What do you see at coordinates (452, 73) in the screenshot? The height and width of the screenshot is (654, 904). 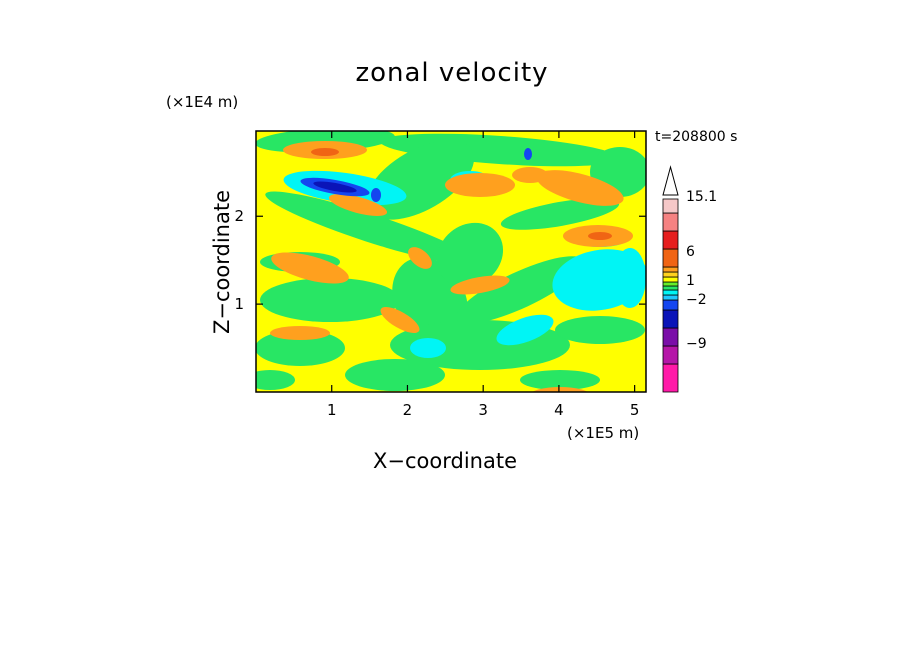 I see `chart-title: zonal velocity` at bounding box center [452, 73].